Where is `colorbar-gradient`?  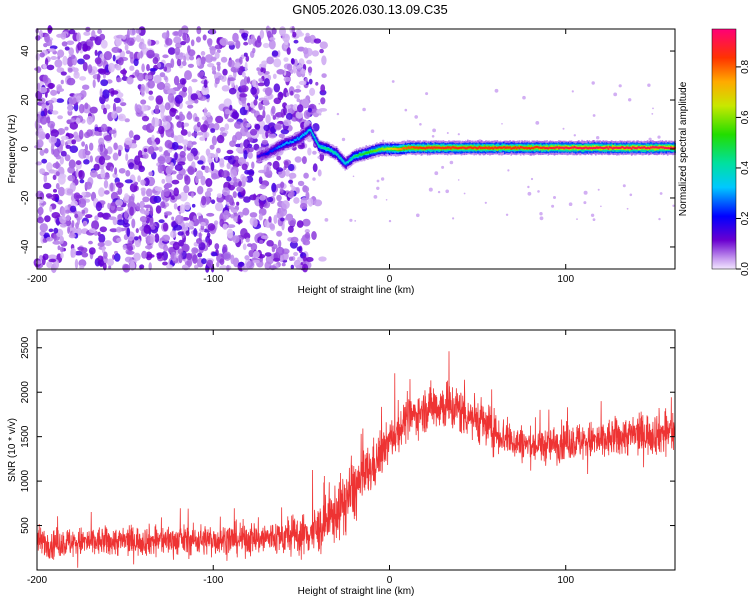 colorbar-gradient is located at coordinates (724, 149).